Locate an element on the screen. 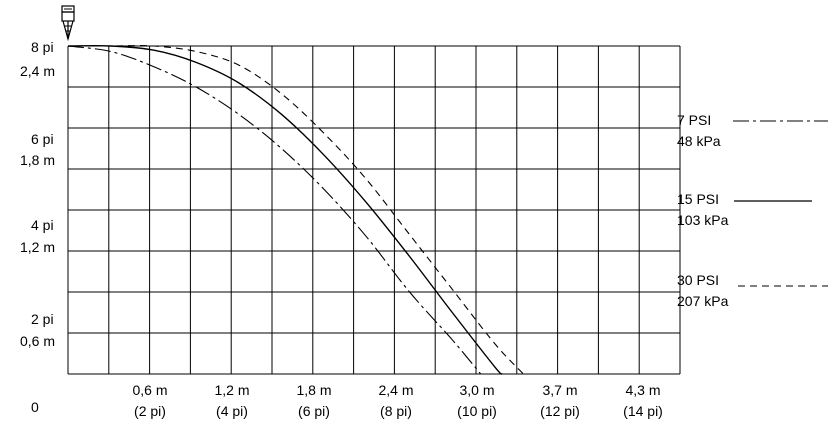 Image resolution: width=828 pixels, height=429 pixels. legend-item-15psi: 15 PSI 103 kPa is located at coordinates (744, 209).